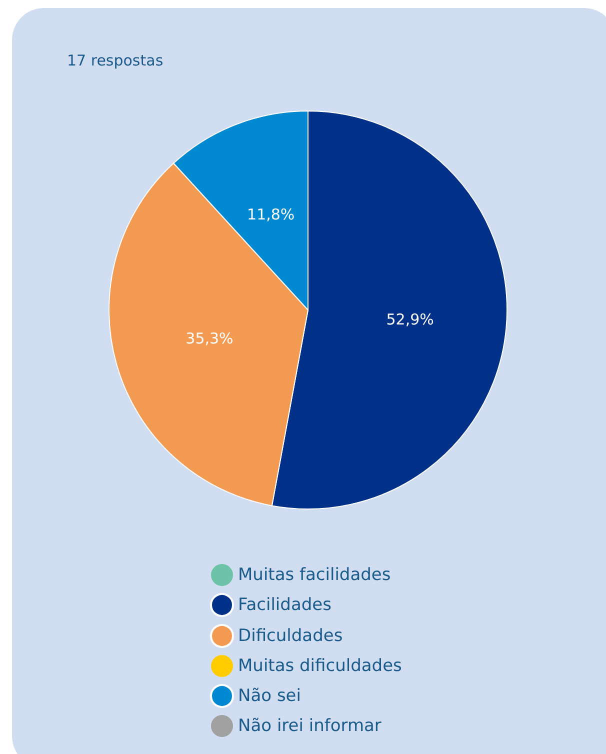 This screenshot has width=606, height=754. I want to click on data-label: 52,9%, so click(410, 319).